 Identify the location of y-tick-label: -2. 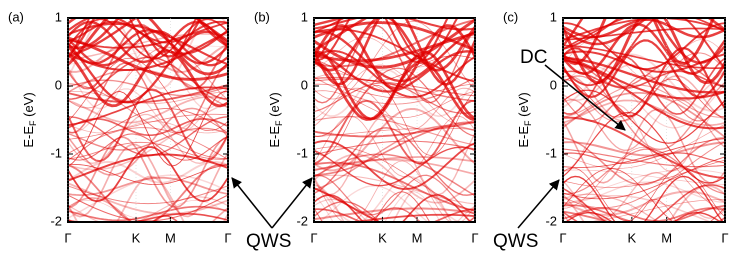
(551, 220).